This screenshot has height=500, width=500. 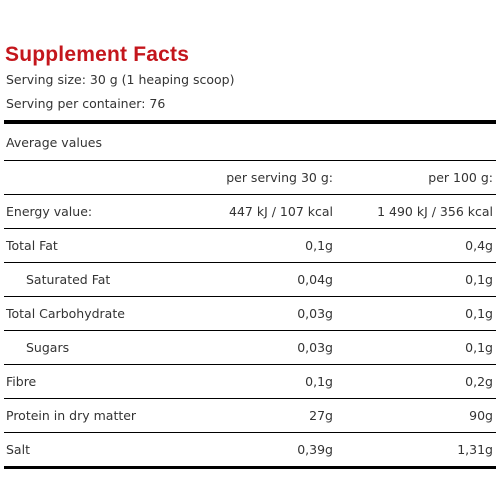 I want to click on table-row-sugars: Sugars 0,03g 0,1g, so click(x=250, y=348).